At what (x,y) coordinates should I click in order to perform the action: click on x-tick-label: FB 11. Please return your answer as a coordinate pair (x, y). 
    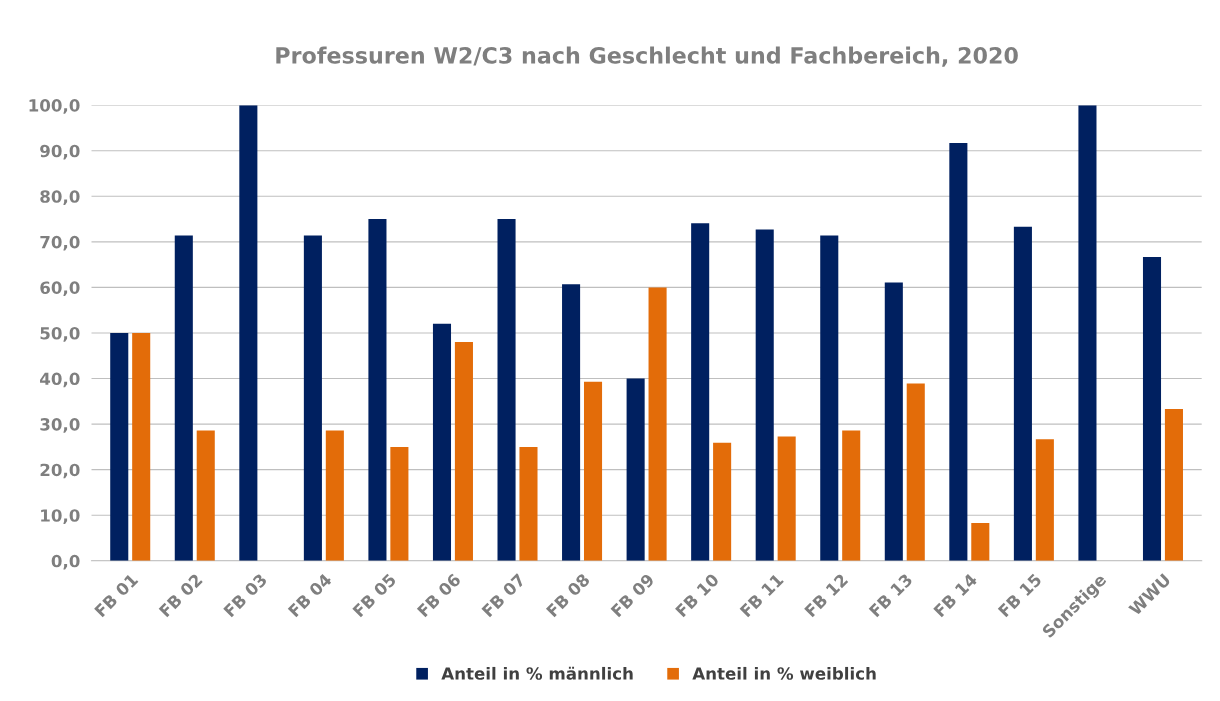
    Looking at the image, I should click on (761, 595).